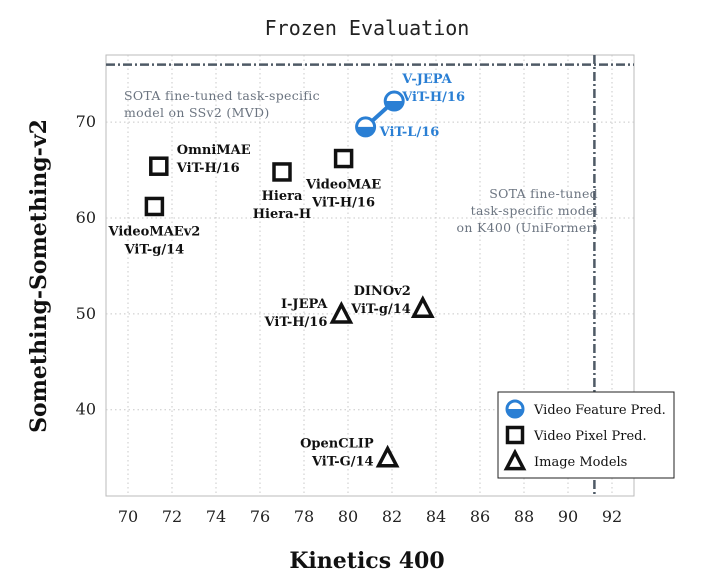  I want to click on x-tick-label: 78, so click(304, 516).